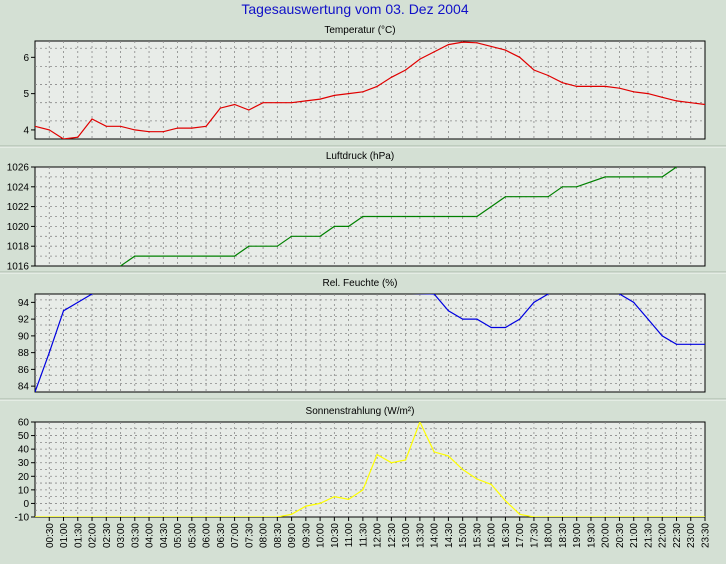  Describe the element at coordinates (278, 535) in the screenshot. I see `x-tick-label: 08:30` at that location.